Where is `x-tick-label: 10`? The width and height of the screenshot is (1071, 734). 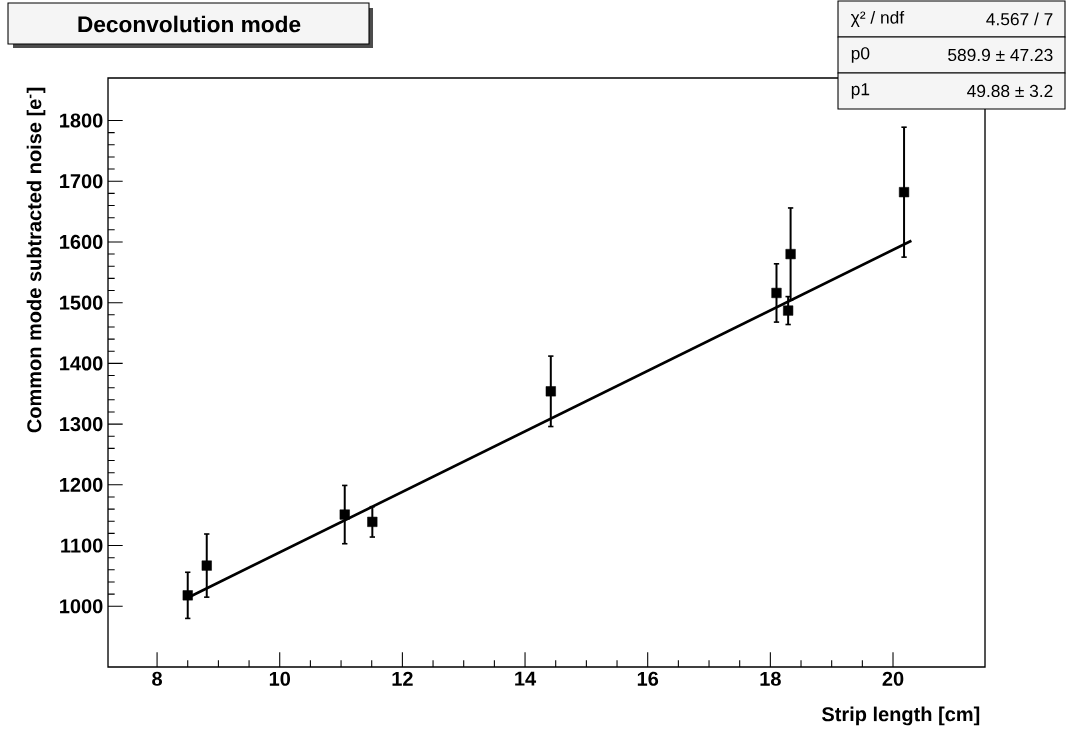
x-tick-label: 10 is located at coordinates (280, 678).